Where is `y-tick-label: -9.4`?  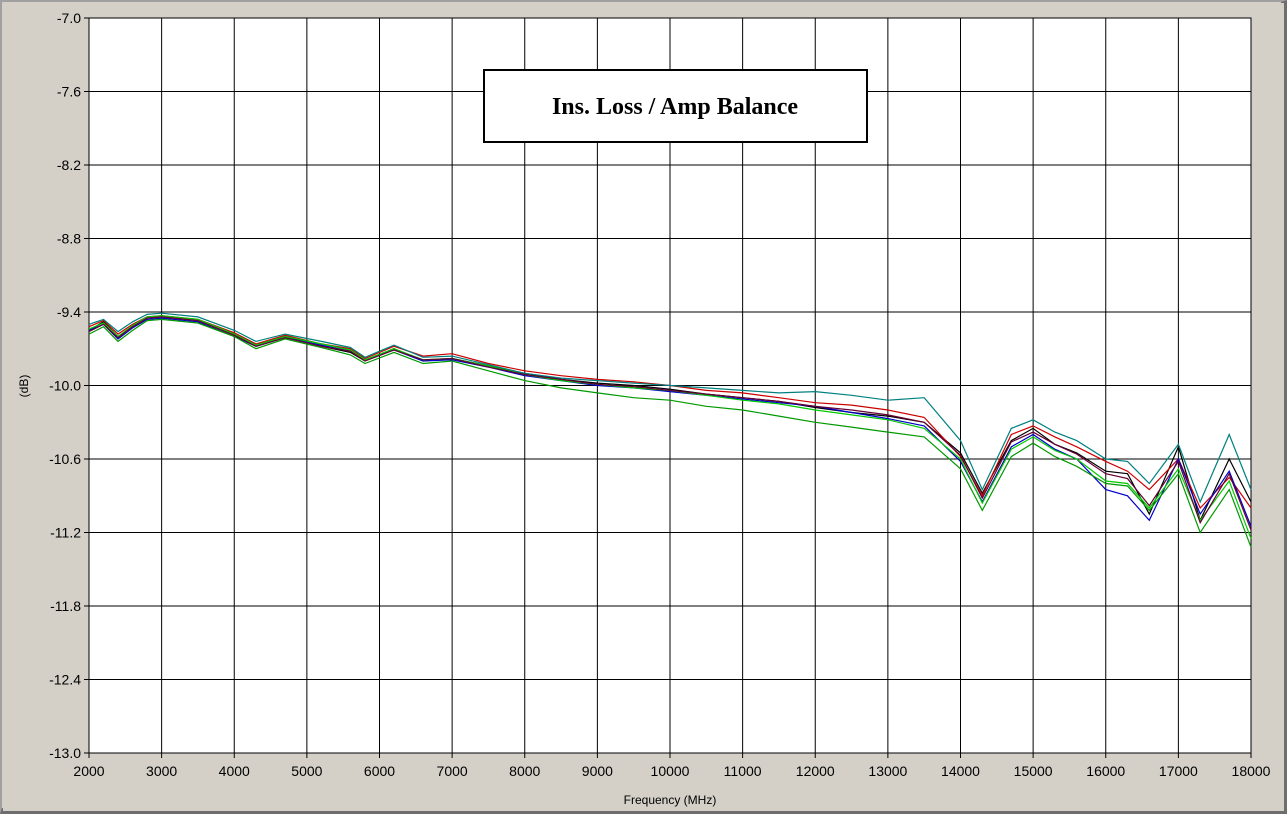 y-tick-label: -9.4 is located at coordinates (69, 312).